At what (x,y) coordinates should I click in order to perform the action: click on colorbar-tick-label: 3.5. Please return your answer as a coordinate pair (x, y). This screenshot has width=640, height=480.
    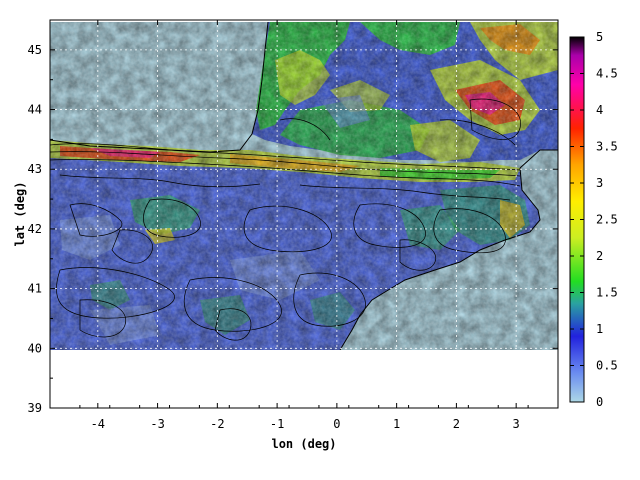
    Looking at the image, I should click on (607, 147).